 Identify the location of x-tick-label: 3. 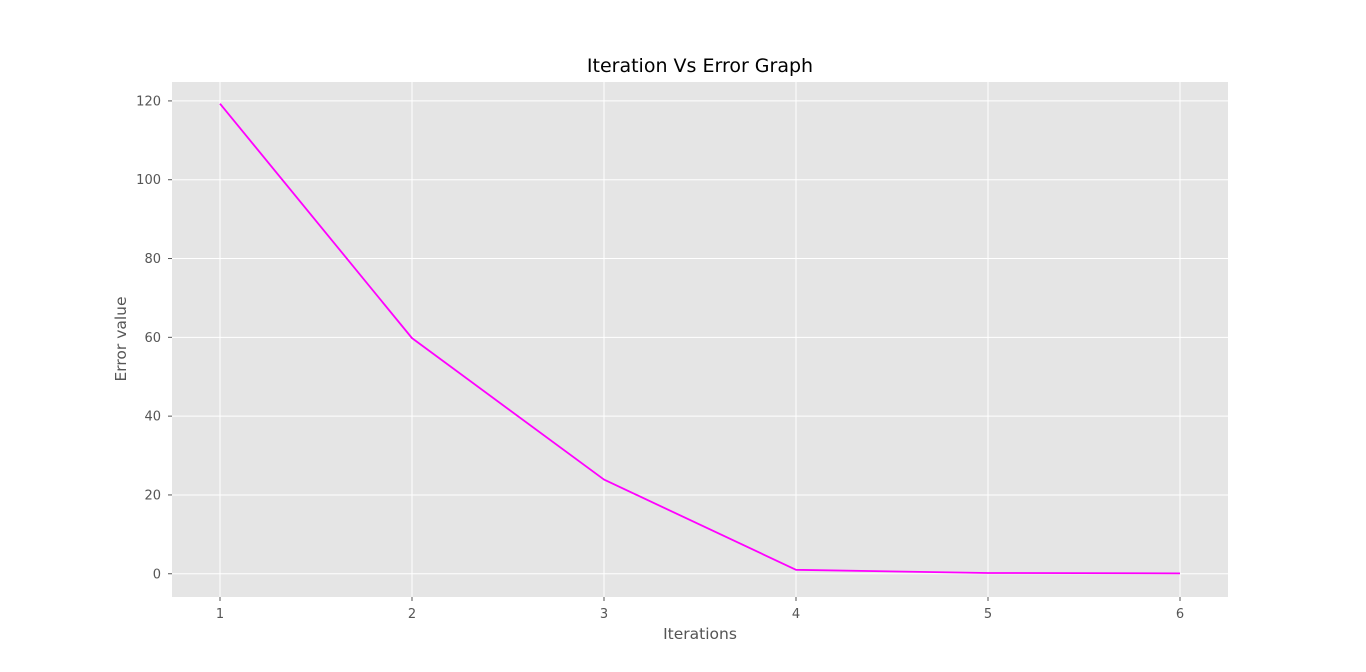
(604, 614).